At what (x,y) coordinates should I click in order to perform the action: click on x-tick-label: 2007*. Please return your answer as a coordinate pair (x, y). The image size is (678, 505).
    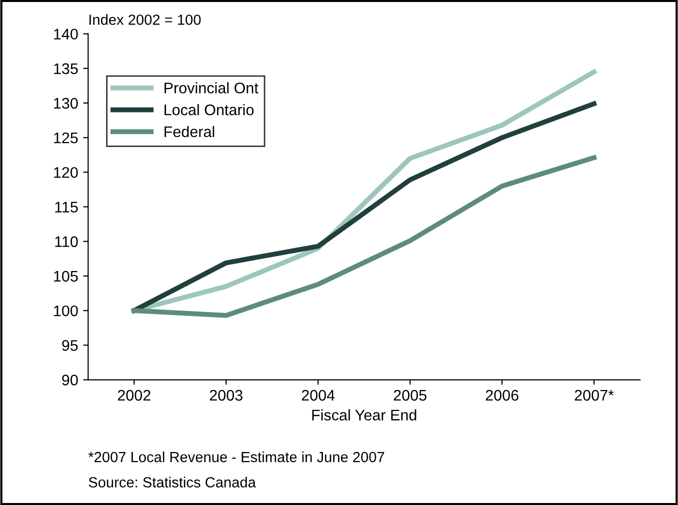
    Looking at the image, I should click on (594, 395).